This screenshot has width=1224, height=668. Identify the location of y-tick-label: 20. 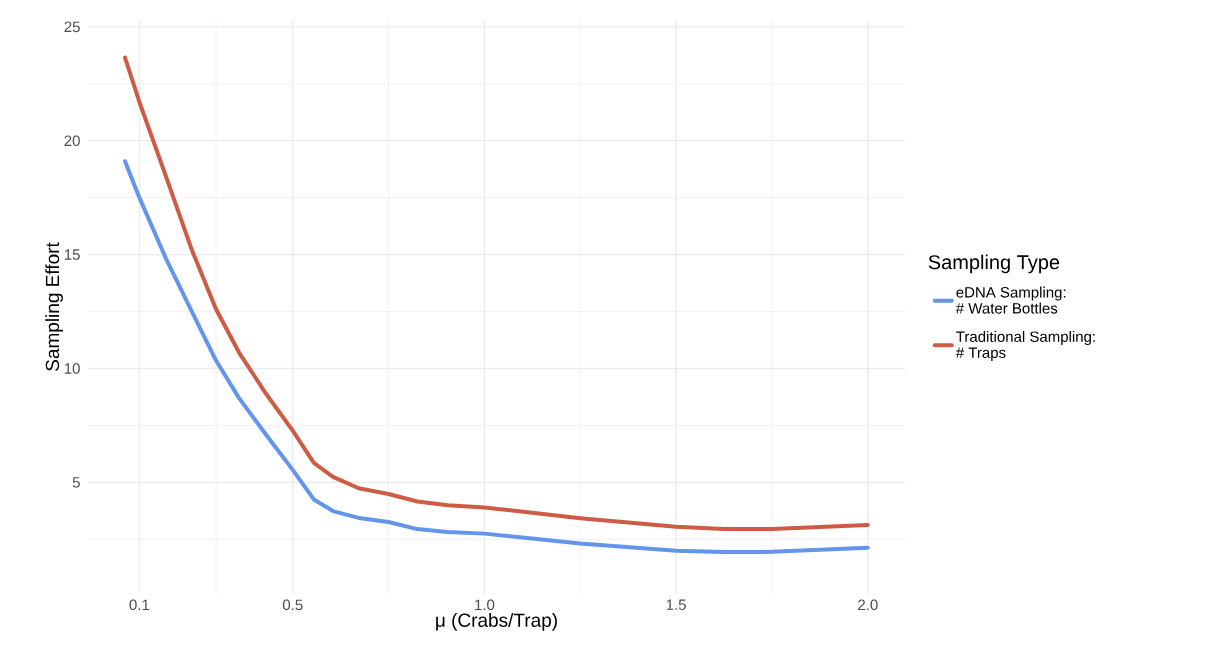
(72, 141).